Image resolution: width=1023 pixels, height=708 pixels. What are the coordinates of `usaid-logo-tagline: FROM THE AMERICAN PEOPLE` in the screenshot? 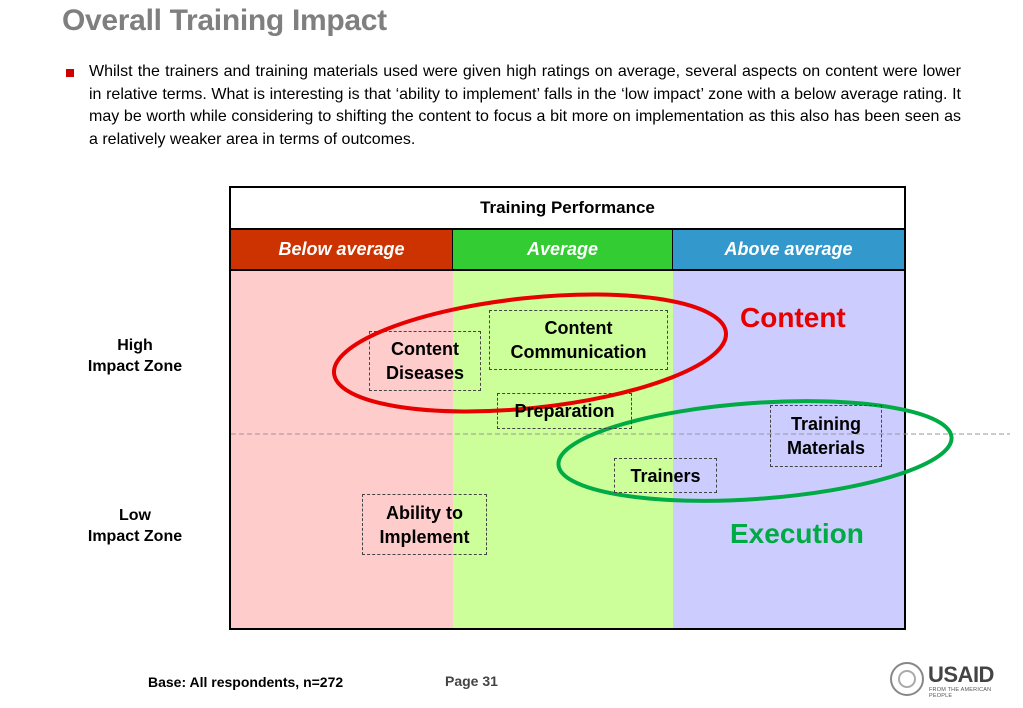 It's located at (960, 693).